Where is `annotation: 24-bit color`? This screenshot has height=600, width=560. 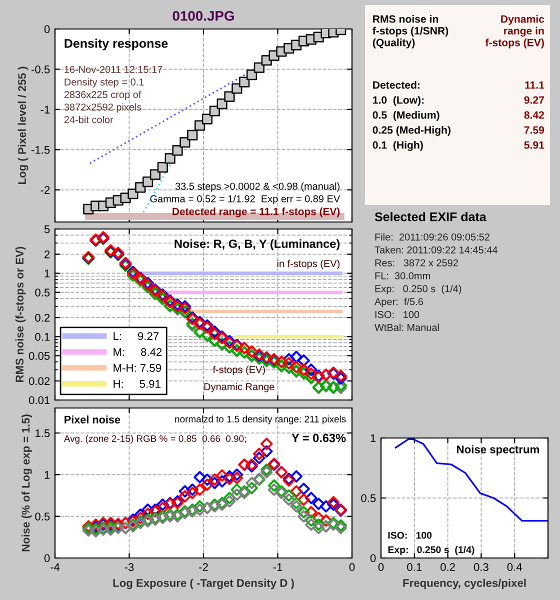
annotation: 24-bit color is located at coordinates (89, 120).